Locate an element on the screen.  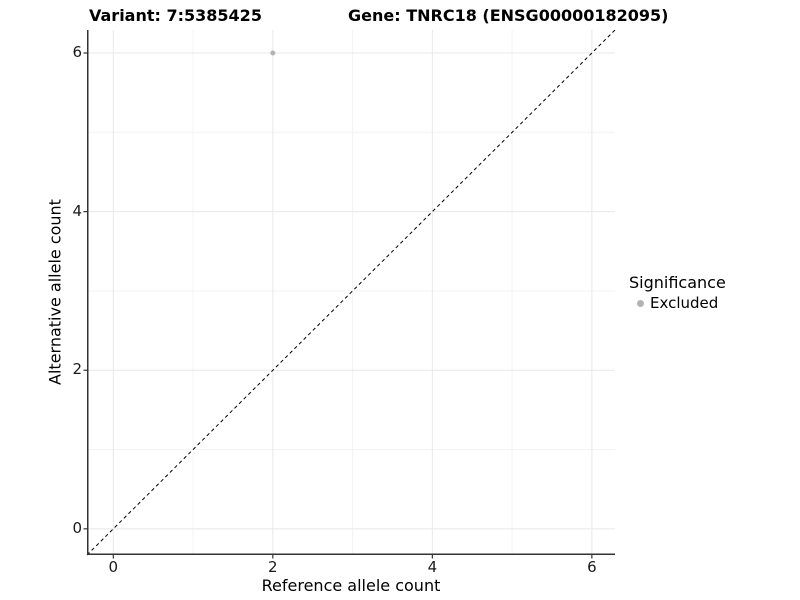
legend-entry-label: Excluded is located at coordinates (684, 303).